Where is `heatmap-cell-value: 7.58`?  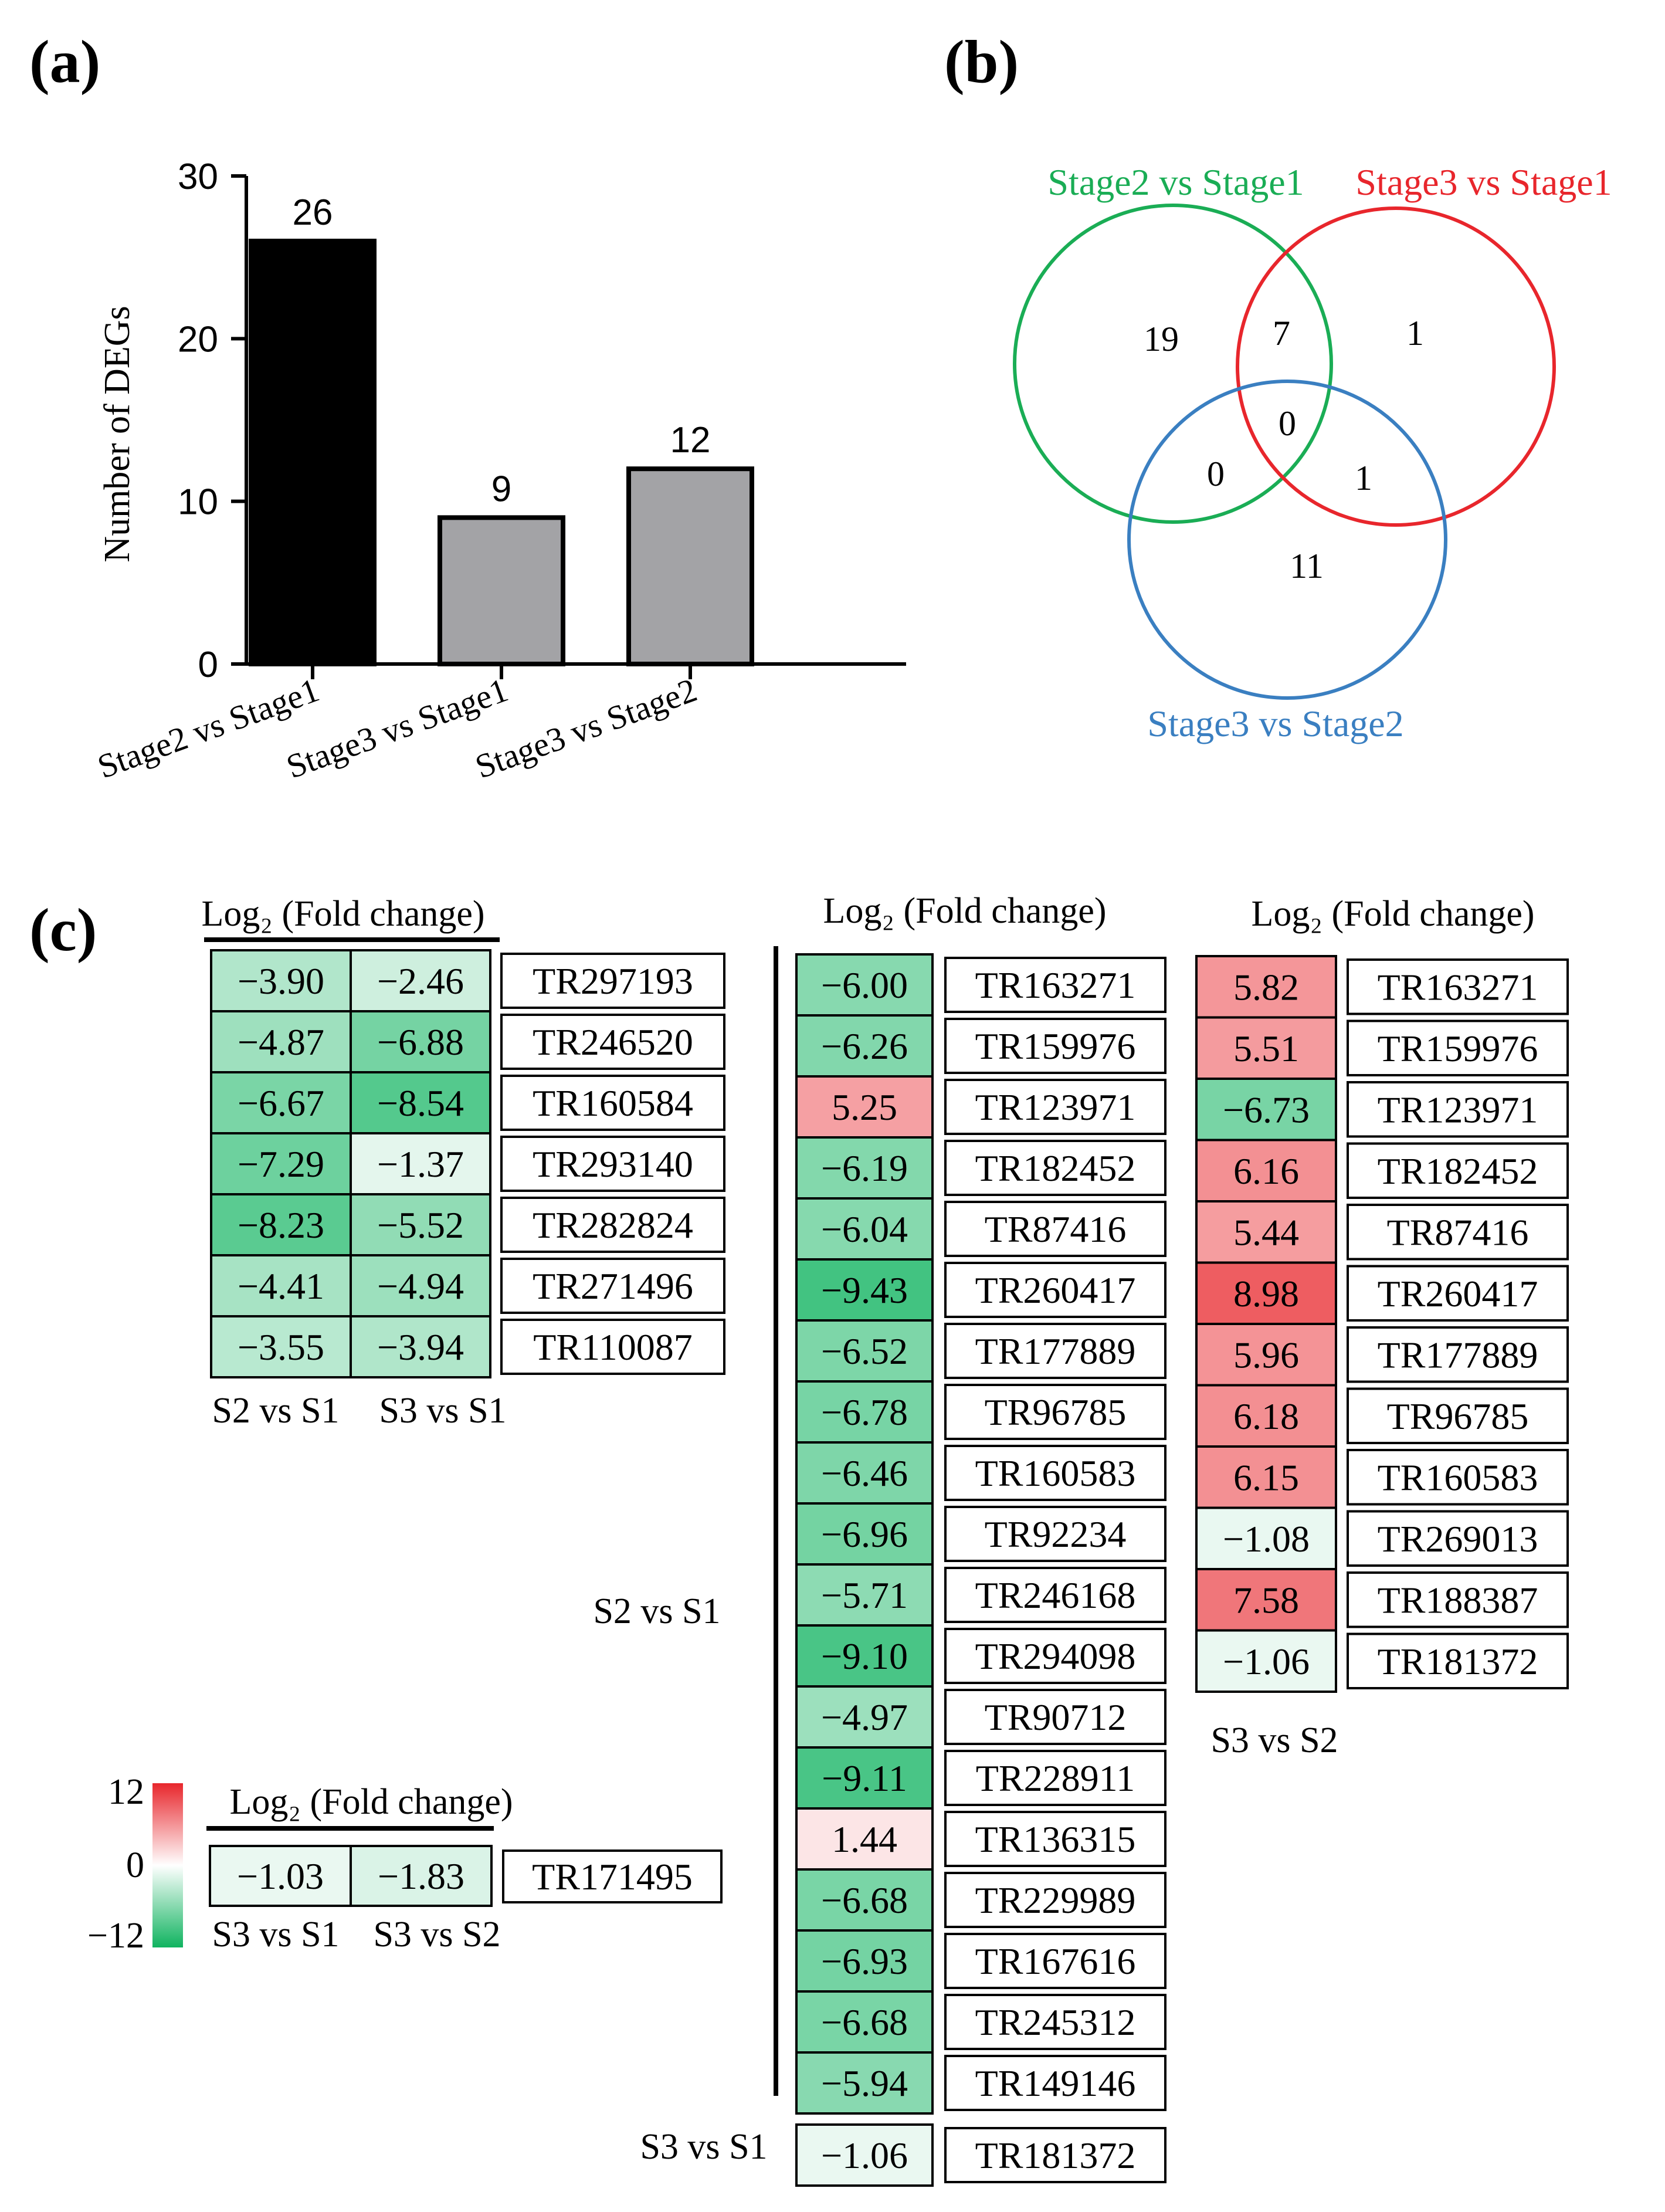
heatmap-cell-value: 7.58 is located at coordinates (1266, 1600).